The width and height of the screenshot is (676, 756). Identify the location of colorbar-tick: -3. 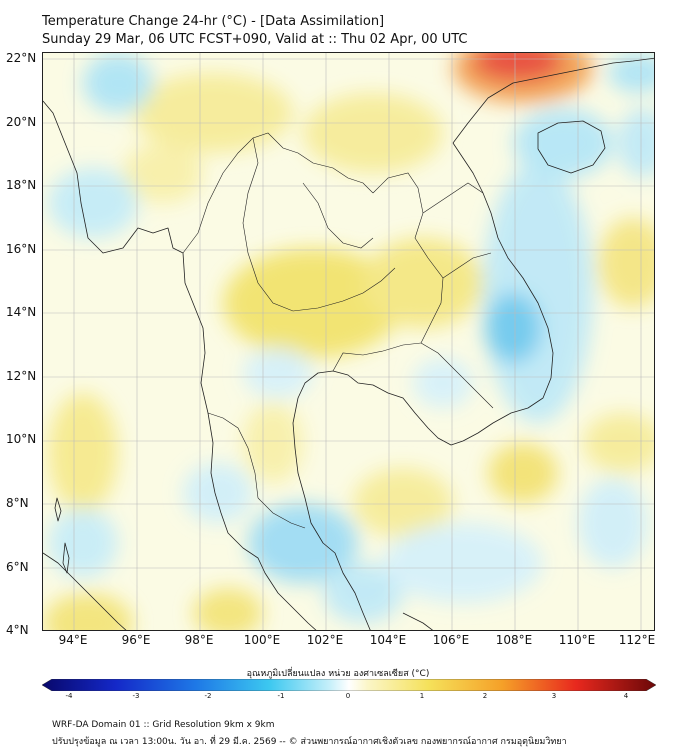
(136, 696).